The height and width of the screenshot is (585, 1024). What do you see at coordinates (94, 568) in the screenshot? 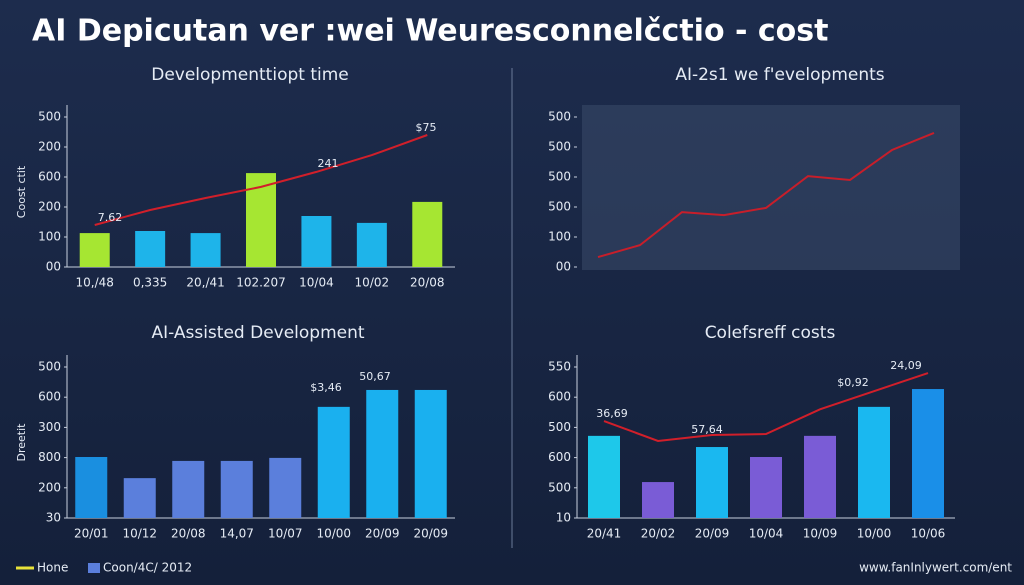
I see `legend-swatch` at bounding box center [94, 568].